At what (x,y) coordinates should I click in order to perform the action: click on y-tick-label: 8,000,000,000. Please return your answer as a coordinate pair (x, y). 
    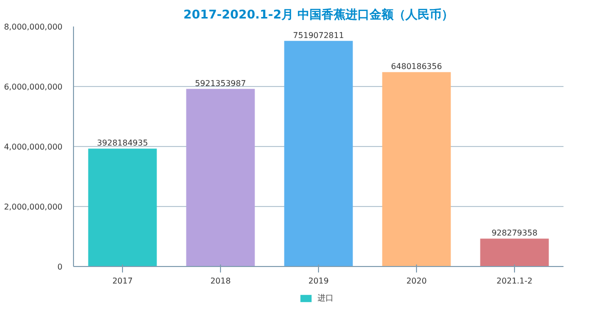
    Looking at the image, I should click on (33, 27).